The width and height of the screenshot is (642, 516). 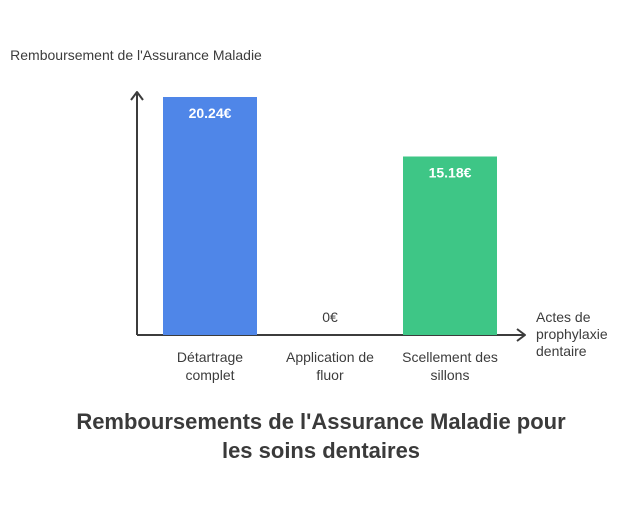 What do you see at coordinates (572, 334) in the screenshot?
I see `x-axis-label: Actes de prophylaxie dentaire` at bounding box center [572, 334].